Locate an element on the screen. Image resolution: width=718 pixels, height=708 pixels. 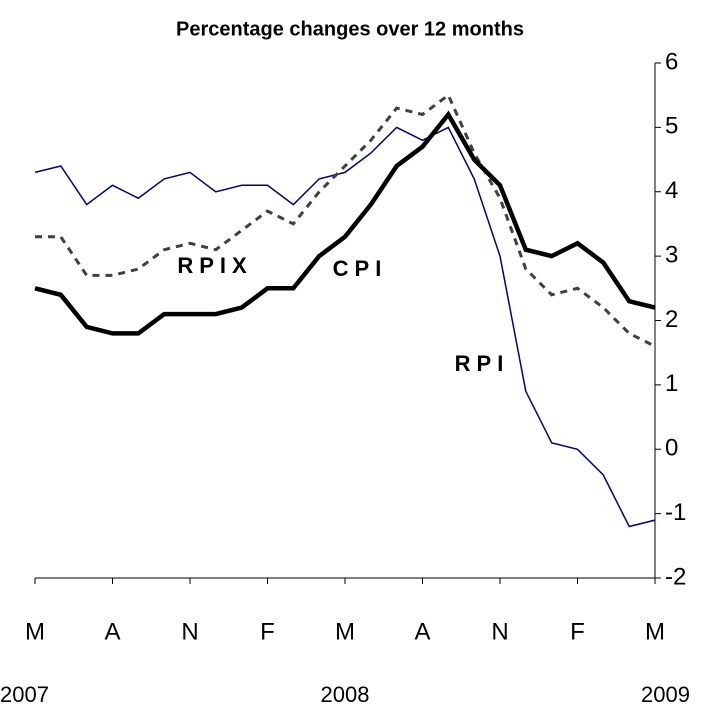
y-tick-label: 0 is located at coordinates (671, 448).